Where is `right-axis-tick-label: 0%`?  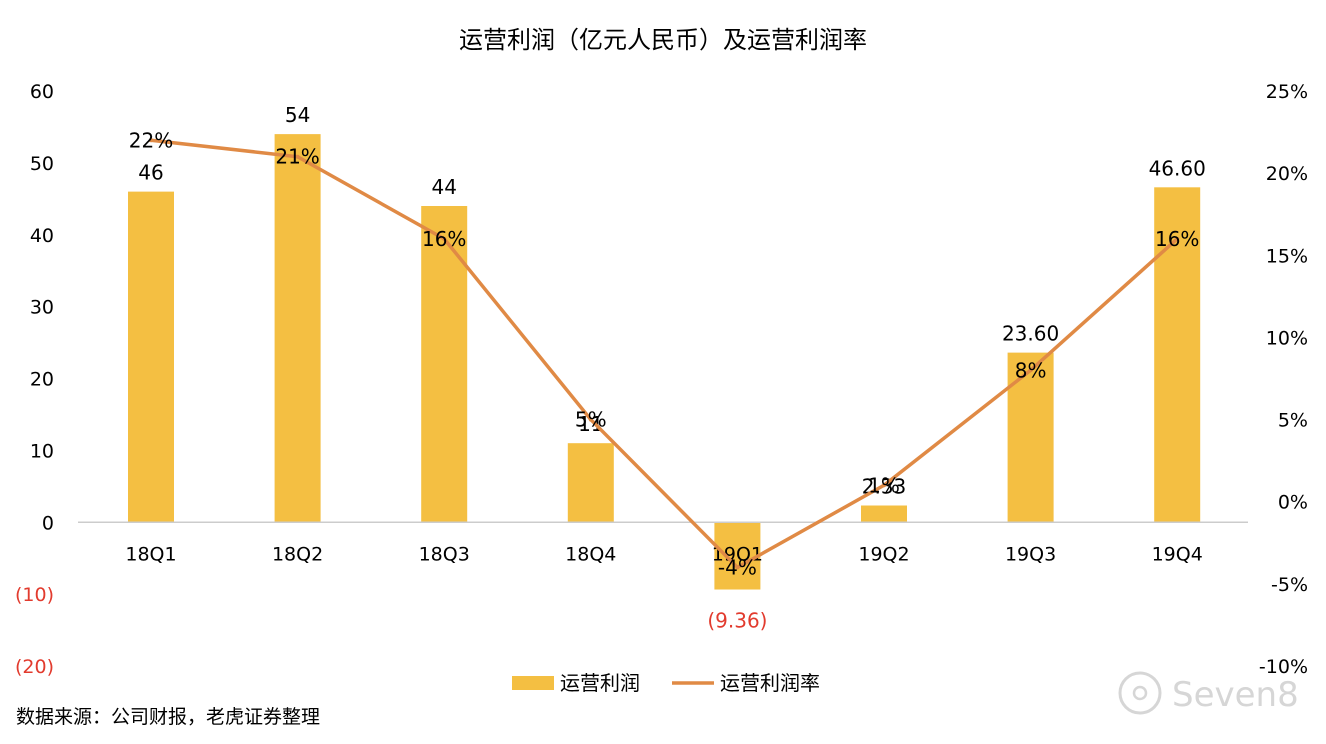 right-axis-tick-label: 0% is located at coordinates (1293, 503).